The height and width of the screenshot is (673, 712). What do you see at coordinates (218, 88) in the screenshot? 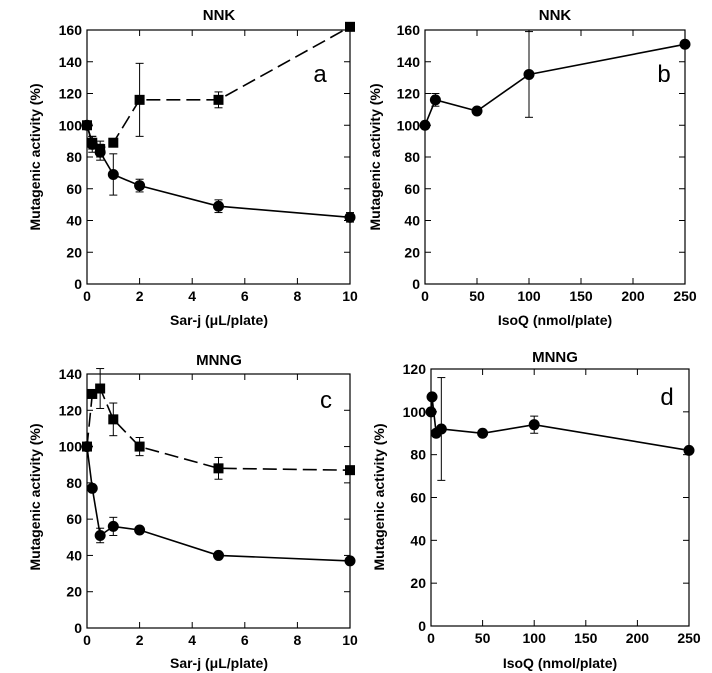
I see `series-line-square` at bounding box center [218, 88].